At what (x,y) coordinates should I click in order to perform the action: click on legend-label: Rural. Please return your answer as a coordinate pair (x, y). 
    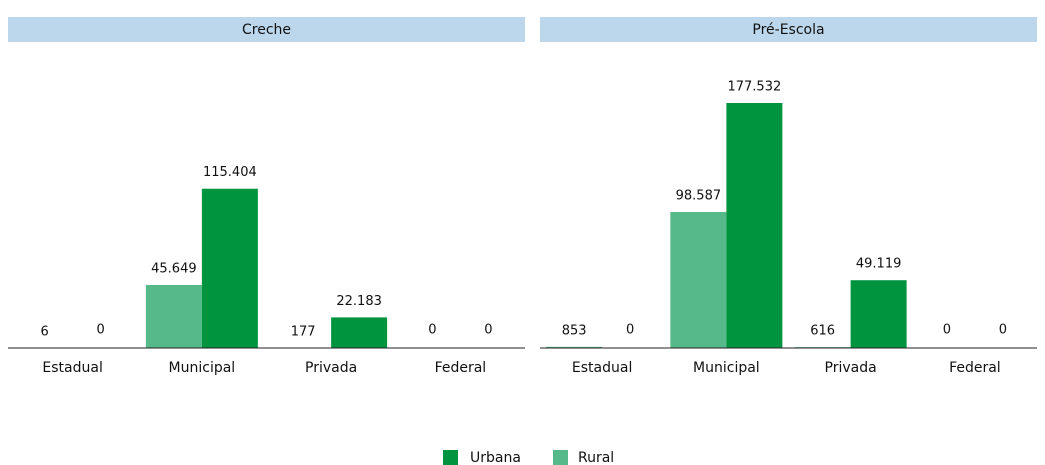
    Looking at the image, I should click on (596, 457).